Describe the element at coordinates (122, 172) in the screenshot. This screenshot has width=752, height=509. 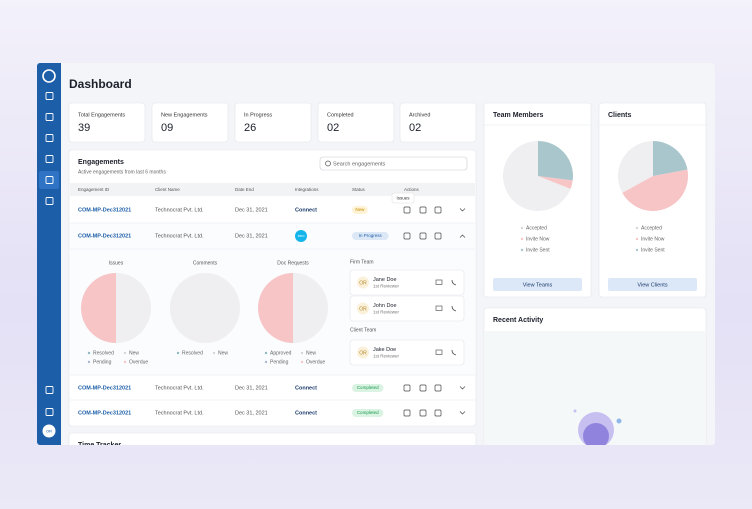
I see `panel-subtitle: Active engagements from last 6 months` at that location.